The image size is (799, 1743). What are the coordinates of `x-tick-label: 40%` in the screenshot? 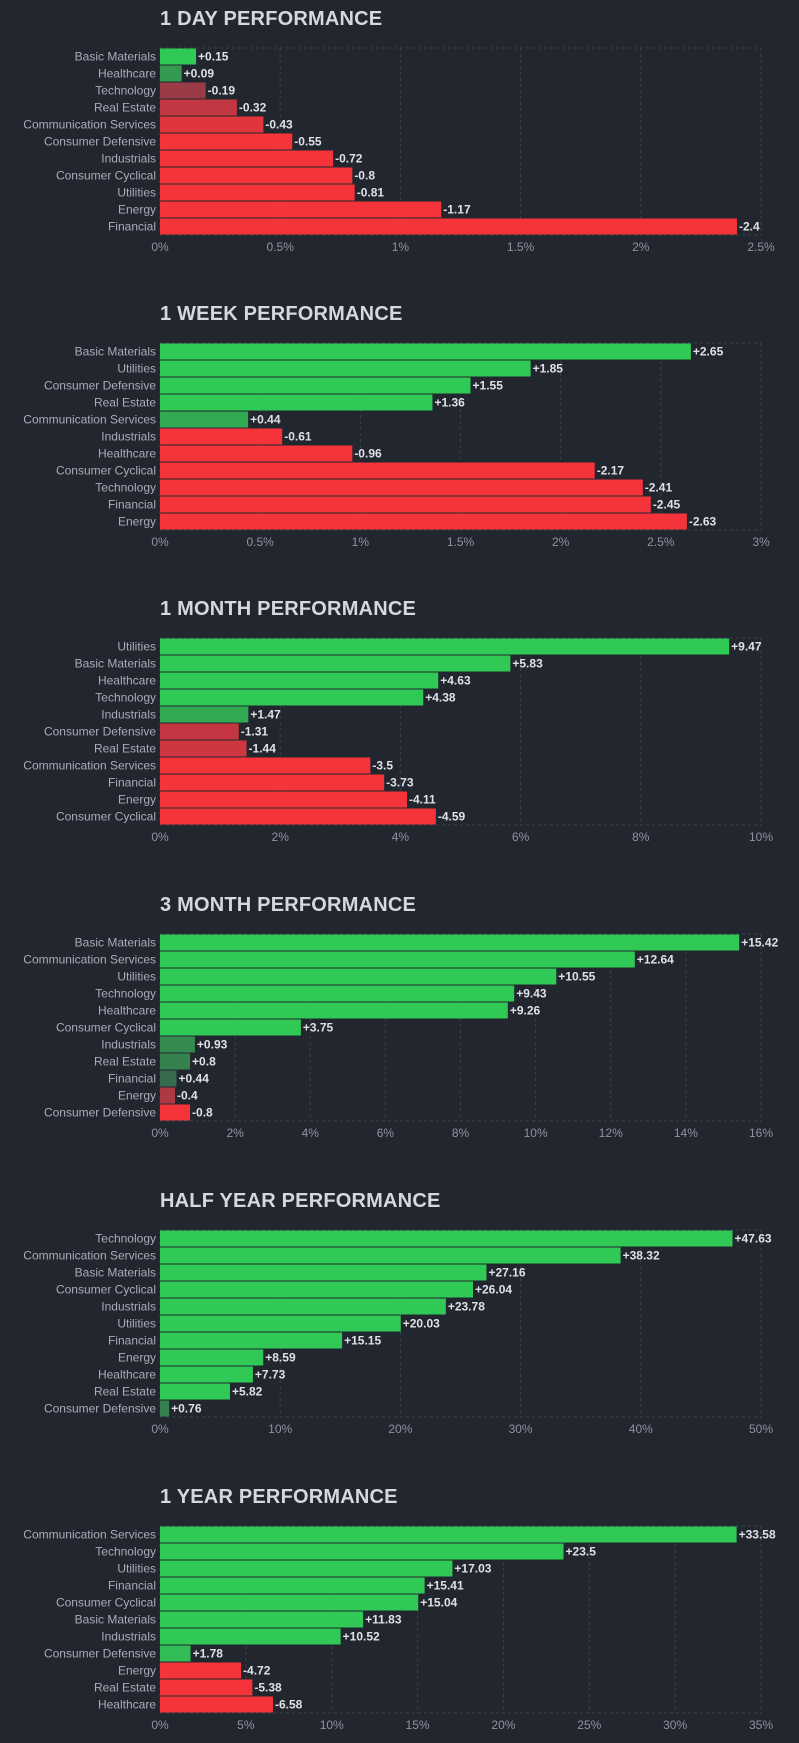 It's located at (641, 1429).